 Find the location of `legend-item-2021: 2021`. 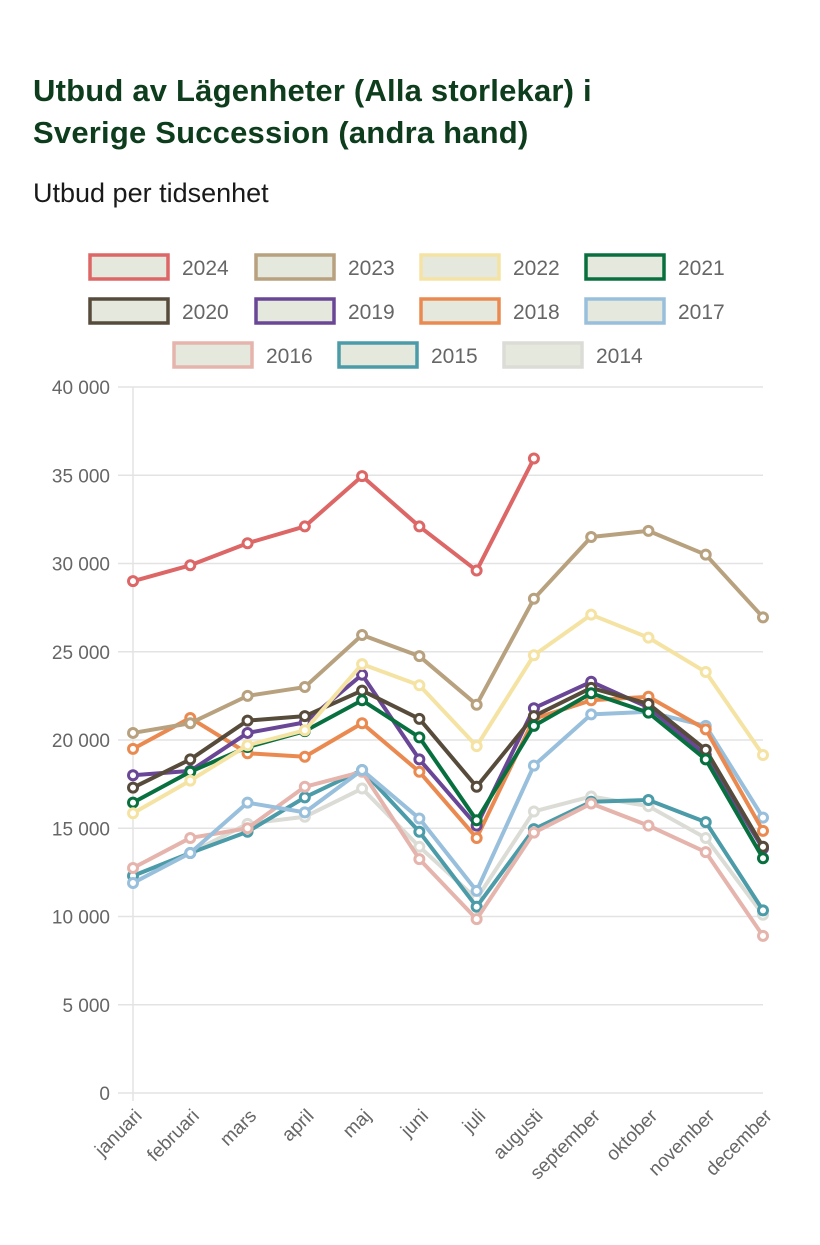

legend-item-2021: 2021 is located at coordinates (654, 267).